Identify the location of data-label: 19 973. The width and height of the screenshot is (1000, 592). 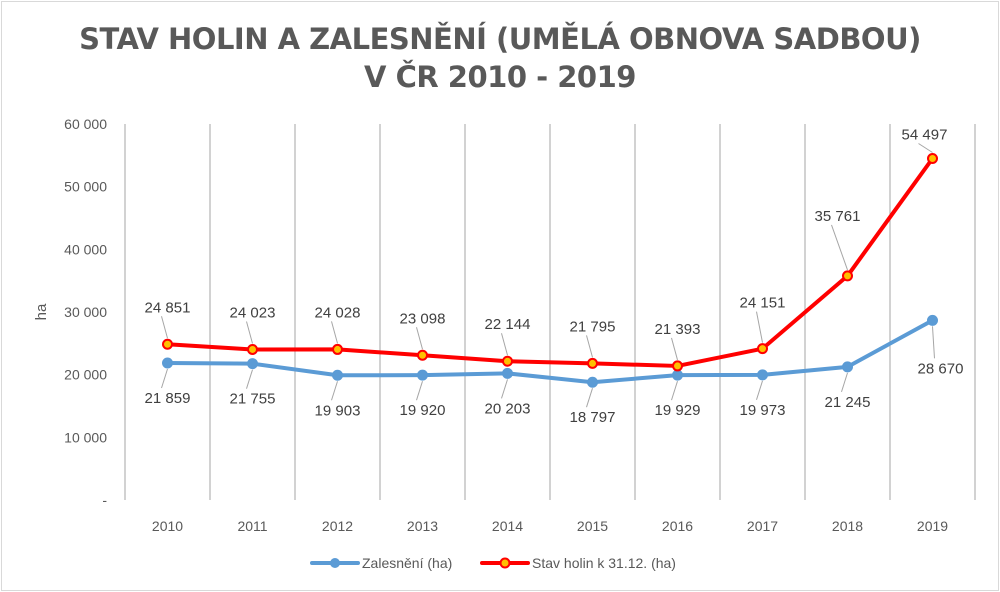
(763, 410).